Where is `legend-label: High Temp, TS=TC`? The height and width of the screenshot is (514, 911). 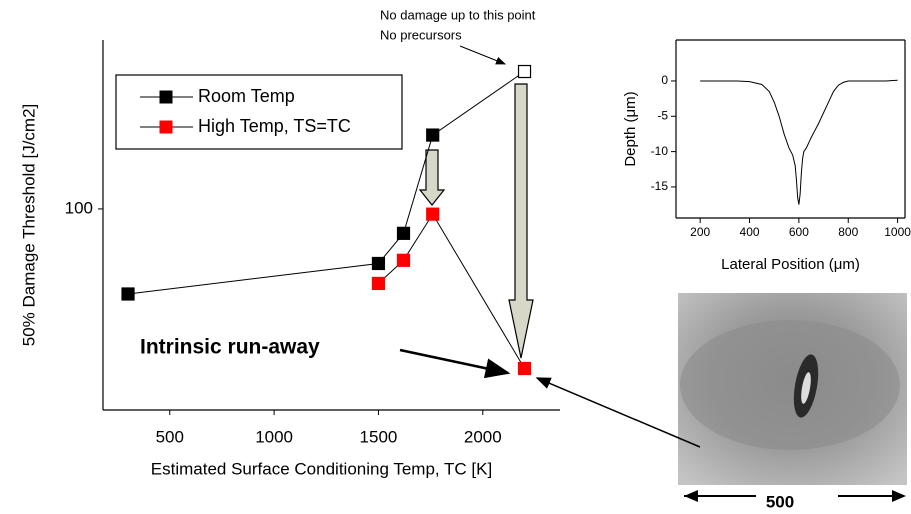
legend-label: High Temp, TS=TC is located at coordinates (274, 126).